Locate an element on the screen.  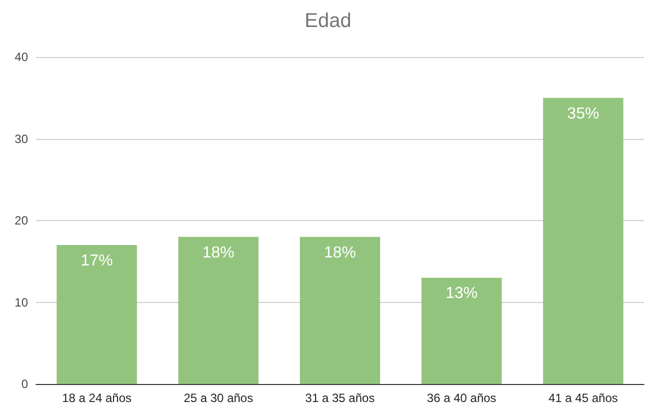
data-label: 13% is located at coordinates (462, 293).